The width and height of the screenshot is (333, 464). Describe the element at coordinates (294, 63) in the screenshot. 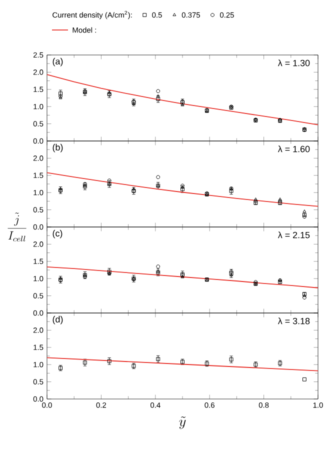

I see `annotation: λ = 1.30` at that location.